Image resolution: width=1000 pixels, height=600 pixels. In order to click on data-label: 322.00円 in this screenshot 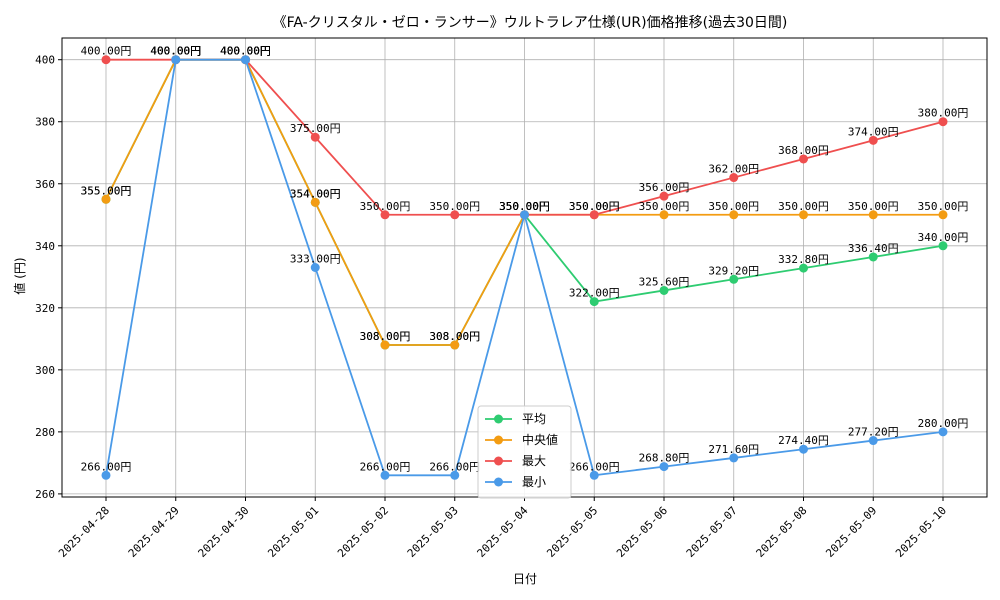, I will do `click(594, 293)`.